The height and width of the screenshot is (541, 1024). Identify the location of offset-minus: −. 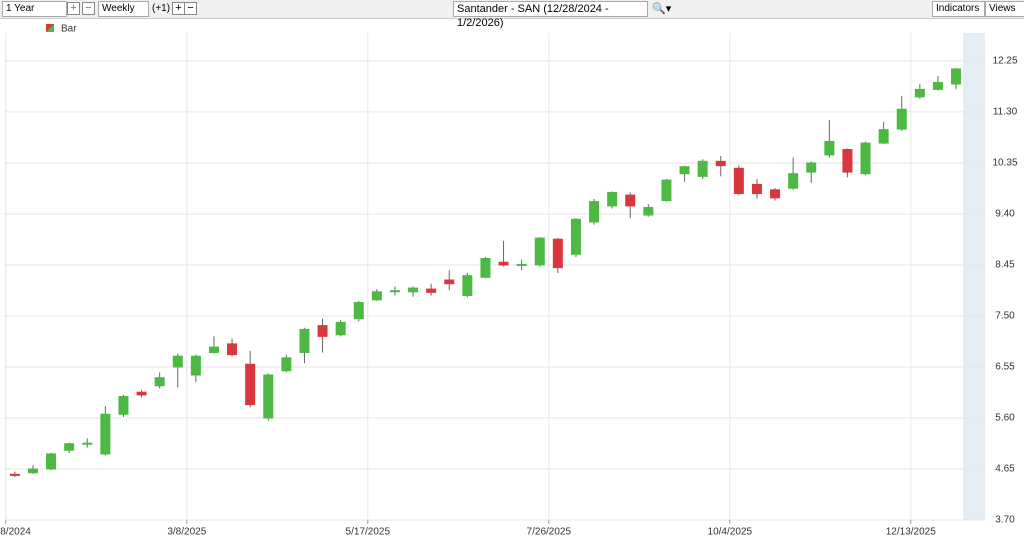
(190, 8).